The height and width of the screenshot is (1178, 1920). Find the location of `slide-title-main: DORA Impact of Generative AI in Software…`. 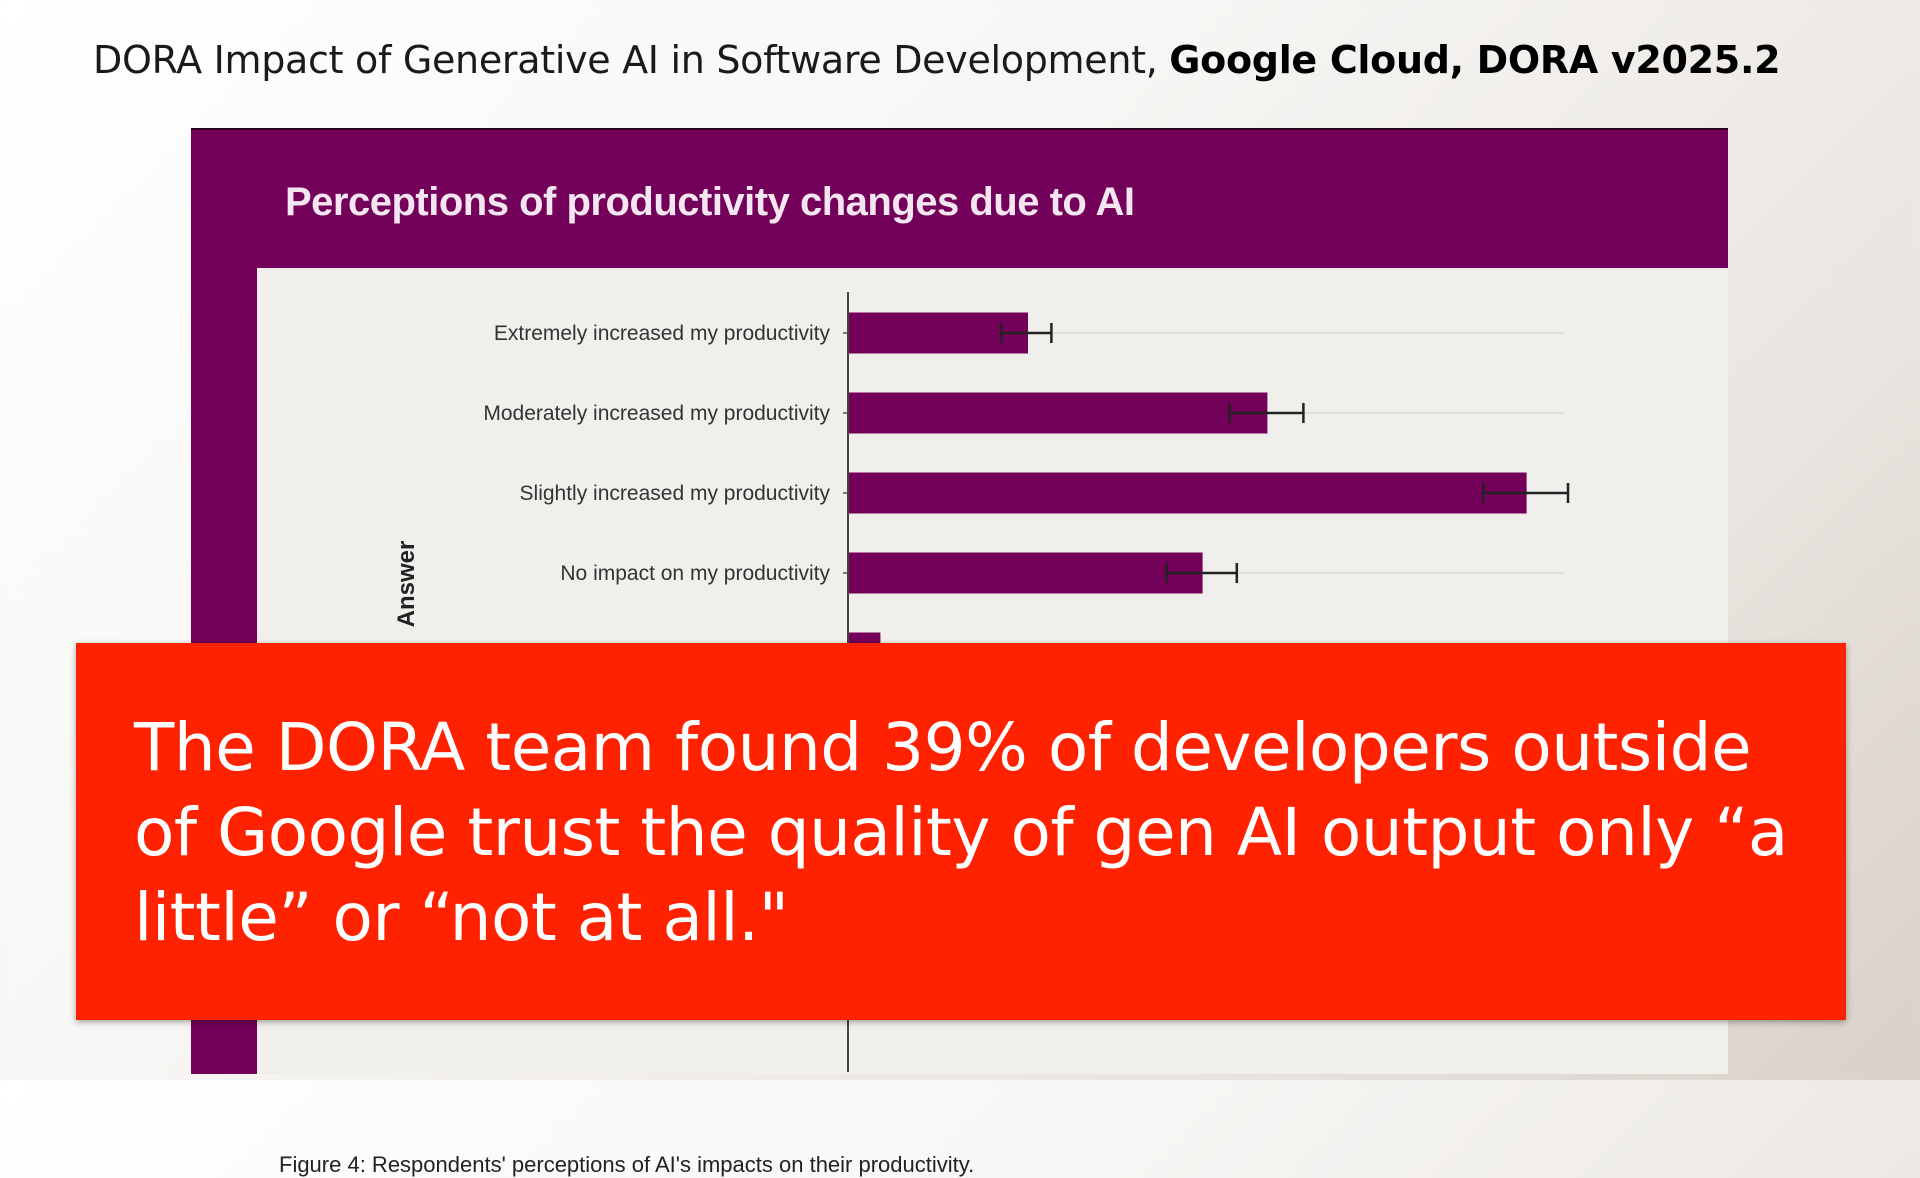

slide-title-main: DORA Impact of Generative AI in Software… is located at coordinates (631, 60).